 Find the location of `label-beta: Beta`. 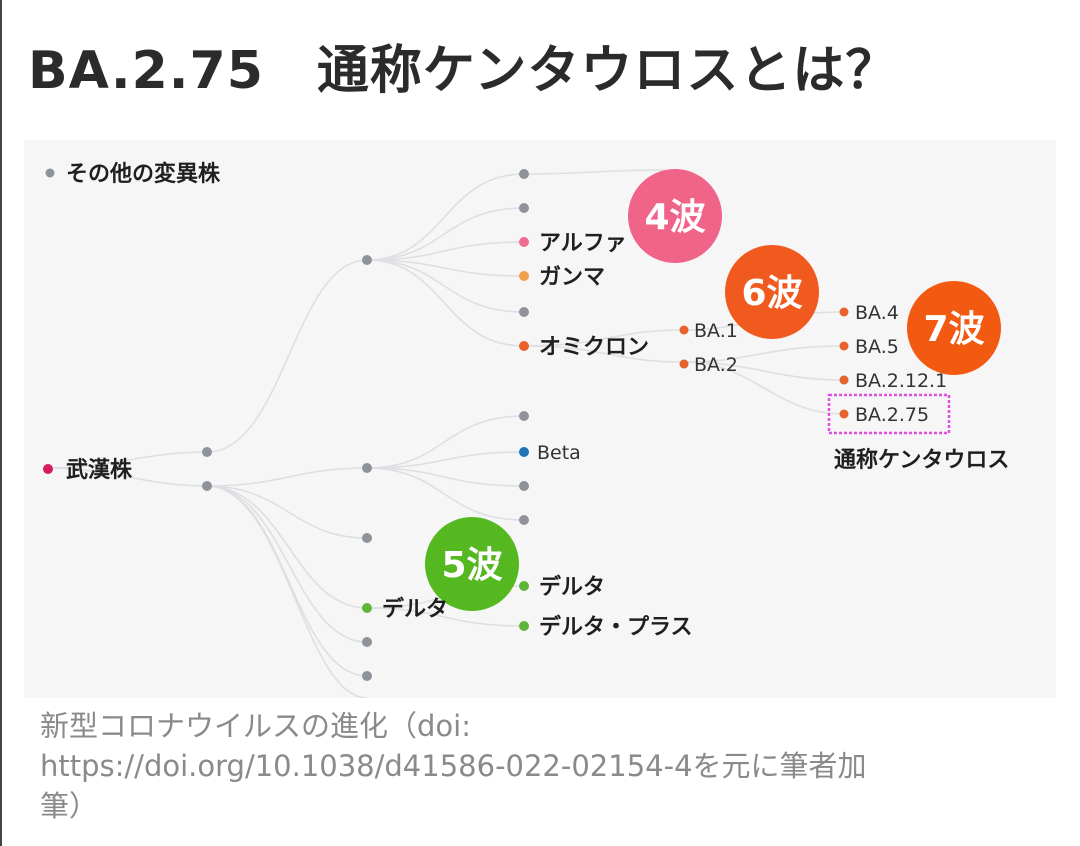

label-beta: Beta is located at coordinates (559, 453).